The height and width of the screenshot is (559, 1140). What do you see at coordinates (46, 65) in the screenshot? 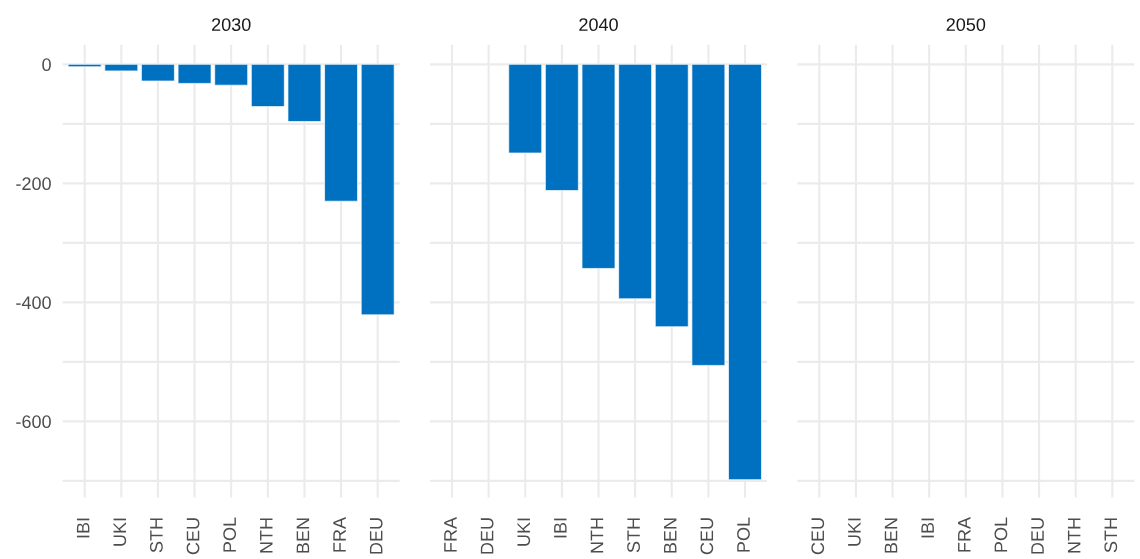
I see `y-tick-label: 0` at bounding box center [46, 65].